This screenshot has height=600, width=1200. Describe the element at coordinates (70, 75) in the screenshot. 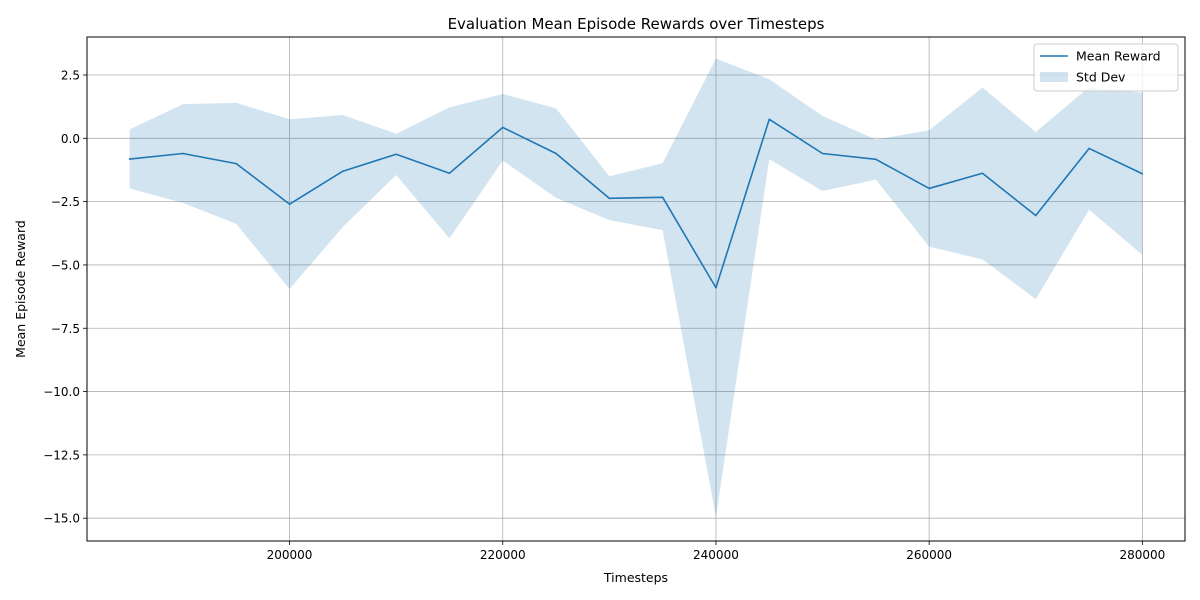

I see `y-tick-label: 2.5` at that location.